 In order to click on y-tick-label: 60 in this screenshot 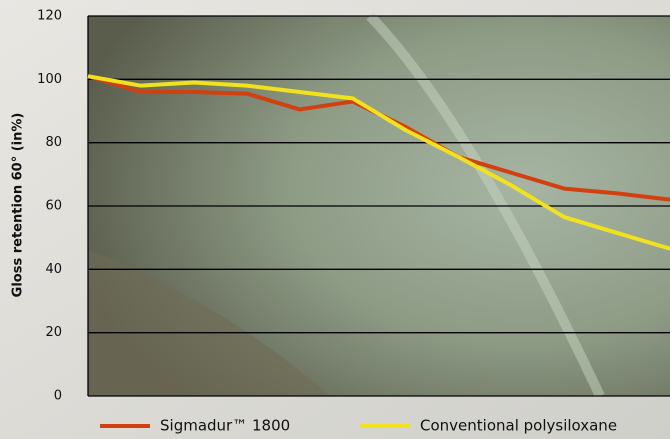, I will do `click(53, 206)`.